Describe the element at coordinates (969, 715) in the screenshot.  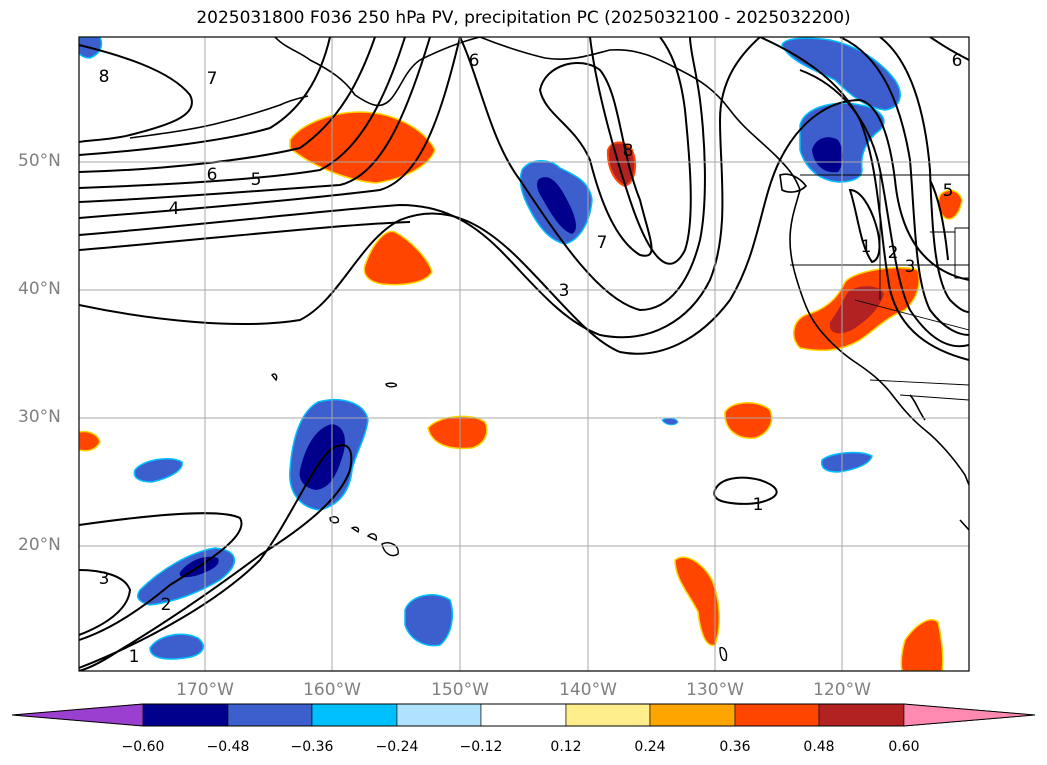
I see `colorbar-extend-high` at that location.